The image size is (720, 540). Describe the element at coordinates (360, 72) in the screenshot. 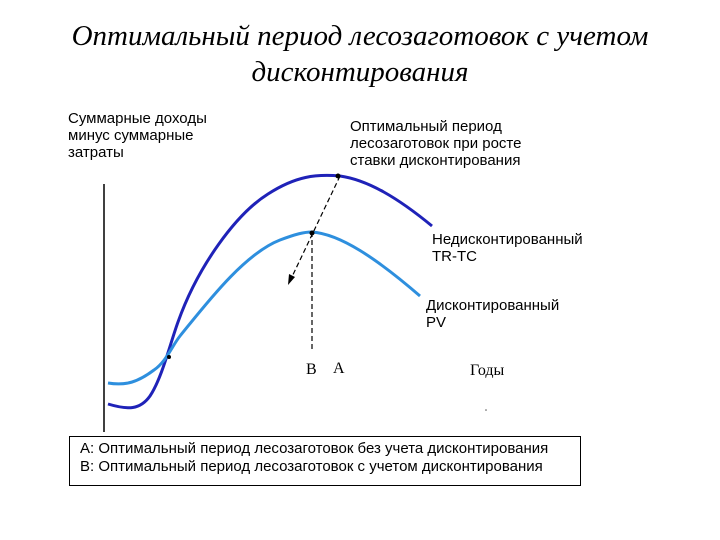

I see `title-line-2: дисконтирования` at that location.